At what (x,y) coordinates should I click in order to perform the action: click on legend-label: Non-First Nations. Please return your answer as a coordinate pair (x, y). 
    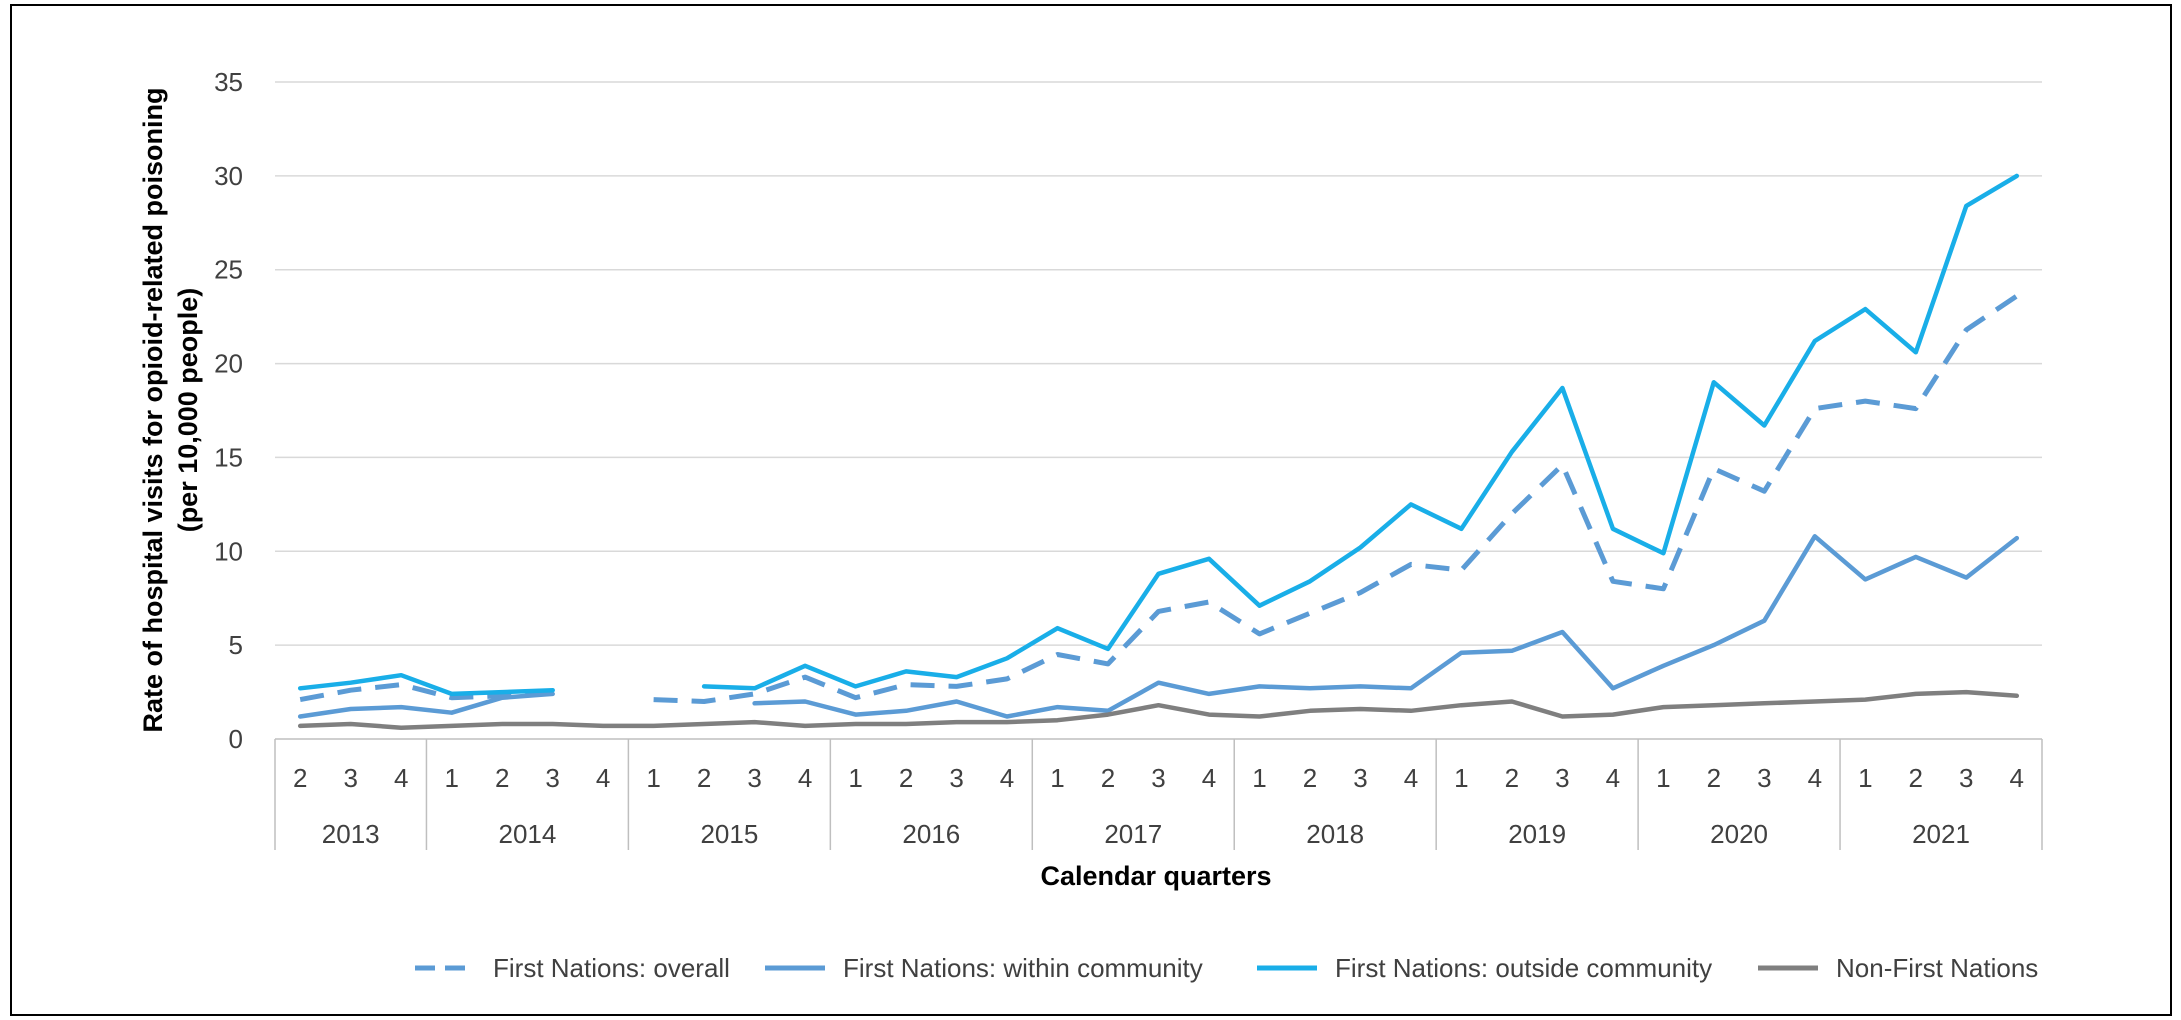
    Looking at the image, I should click on (1937, 968).